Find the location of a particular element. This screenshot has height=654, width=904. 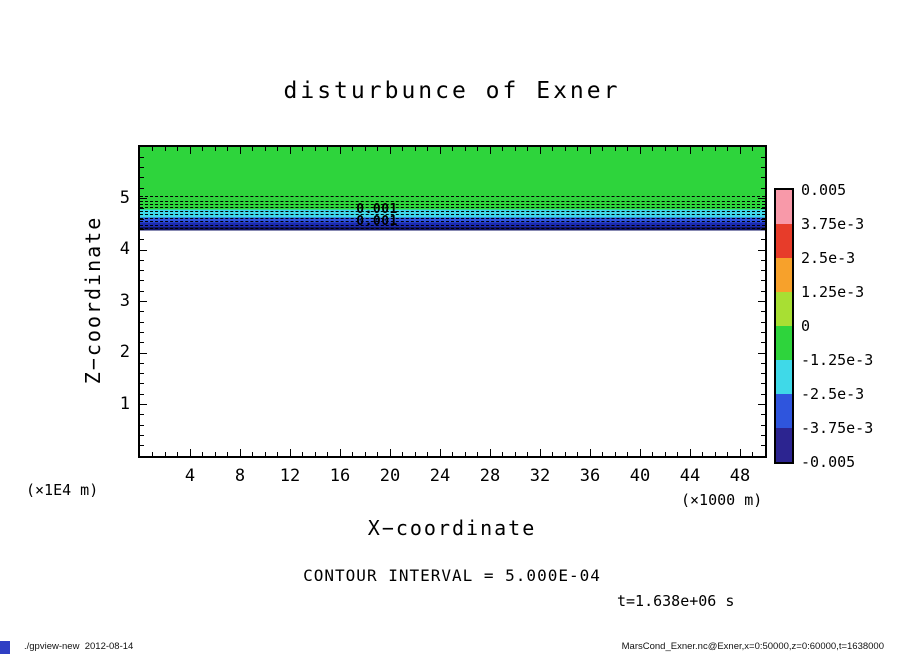

colorbar-tick-label: -3.75e-3 is located at coordinates (837, 428).